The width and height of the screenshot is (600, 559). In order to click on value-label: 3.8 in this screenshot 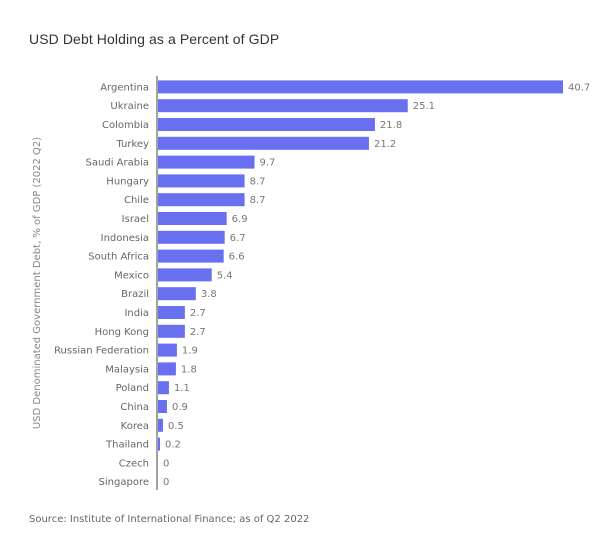, I will do `click(209, 294)`.